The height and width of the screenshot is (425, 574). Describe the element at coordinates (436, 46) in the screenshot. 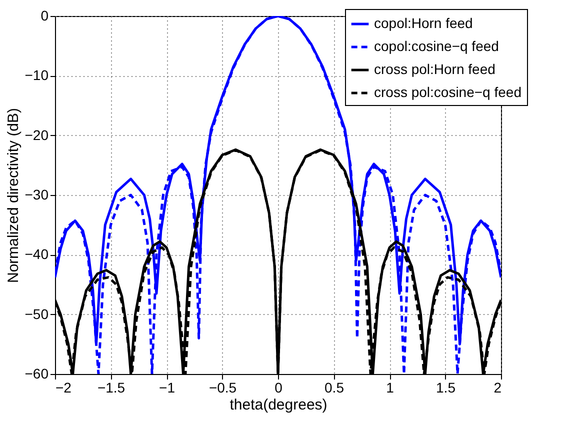

I see `legend-label: copol:cosine−q feed` at that location.